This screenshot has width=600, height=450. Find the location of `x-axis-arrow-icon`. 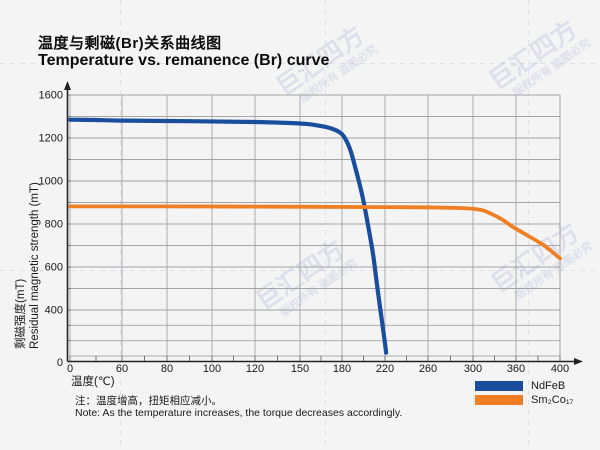

x-axis-arrow-icon is located at coordinates (578, 361).